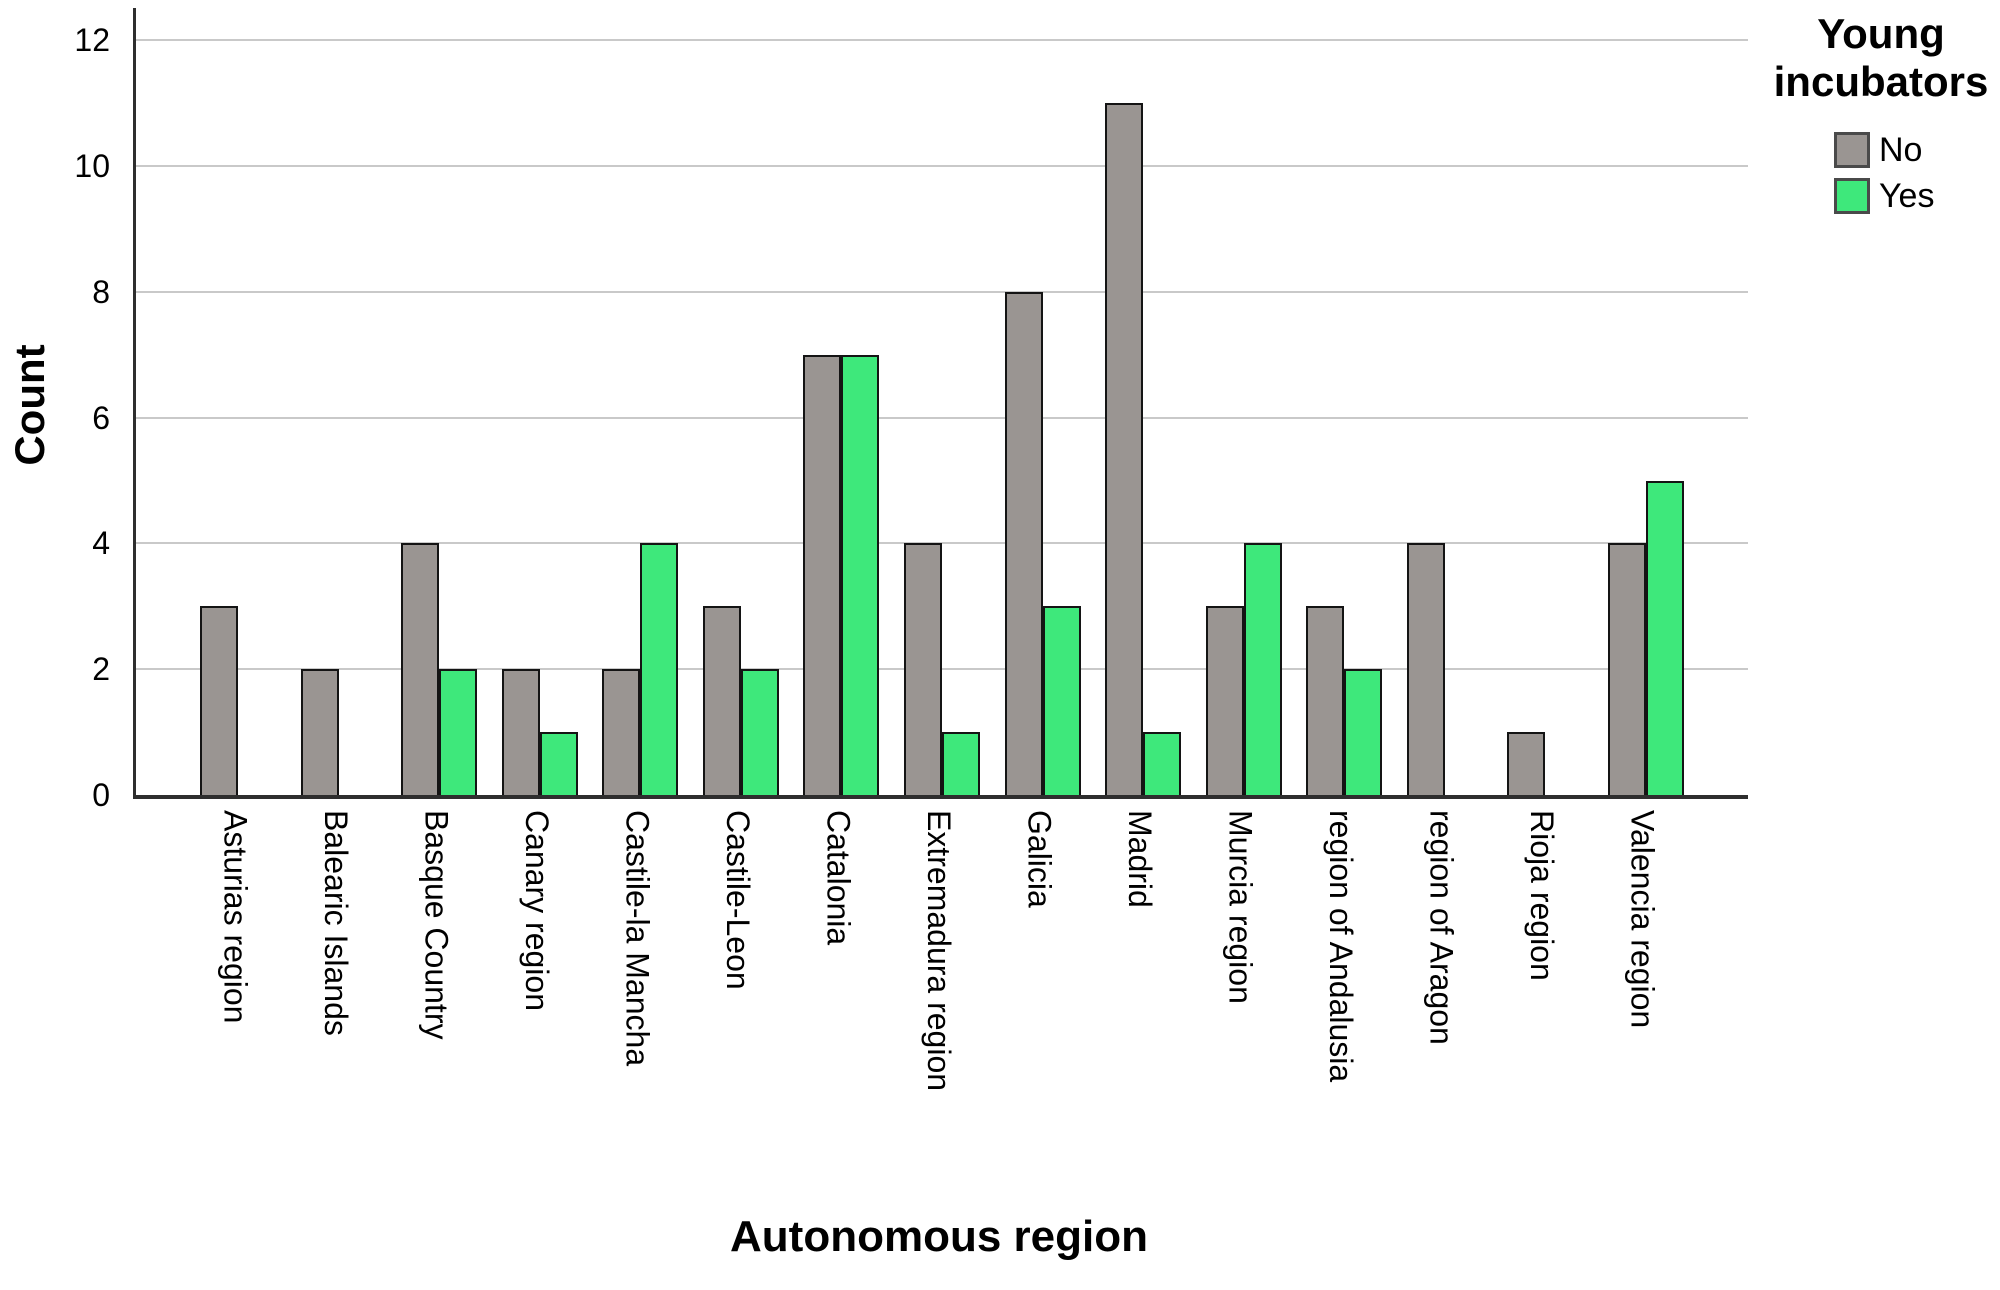  Describe the element at coordinates (101, 795) in the screenshot. I see `y-tick-label: 0` at that location.